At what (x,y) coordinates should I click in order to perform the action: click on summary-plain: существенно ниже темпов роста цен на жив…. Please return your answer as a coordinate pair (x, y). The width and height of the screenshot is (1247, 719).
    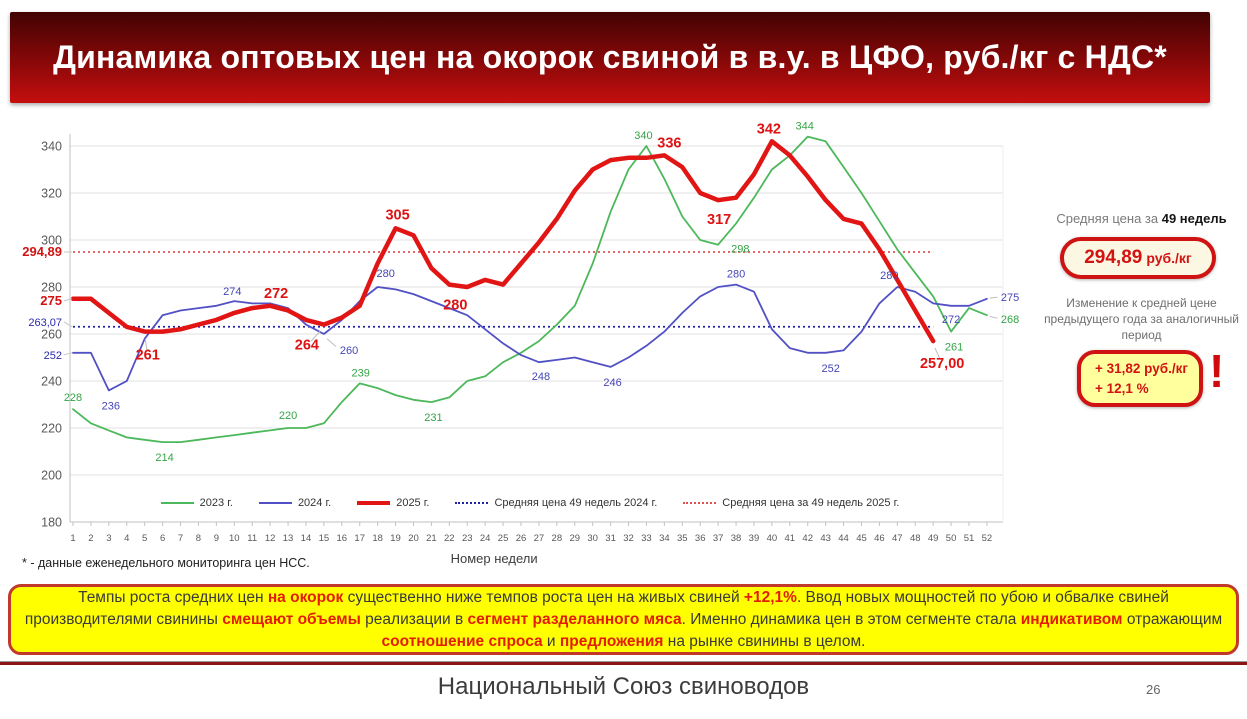
    Looking at the image, I should click on (543, 597).